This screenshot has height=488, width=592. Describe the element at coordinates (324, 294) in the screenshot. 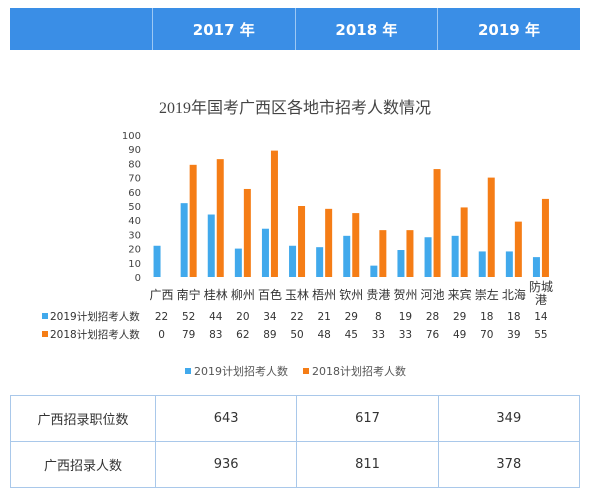

I see `category-label: 梧州` at that location.